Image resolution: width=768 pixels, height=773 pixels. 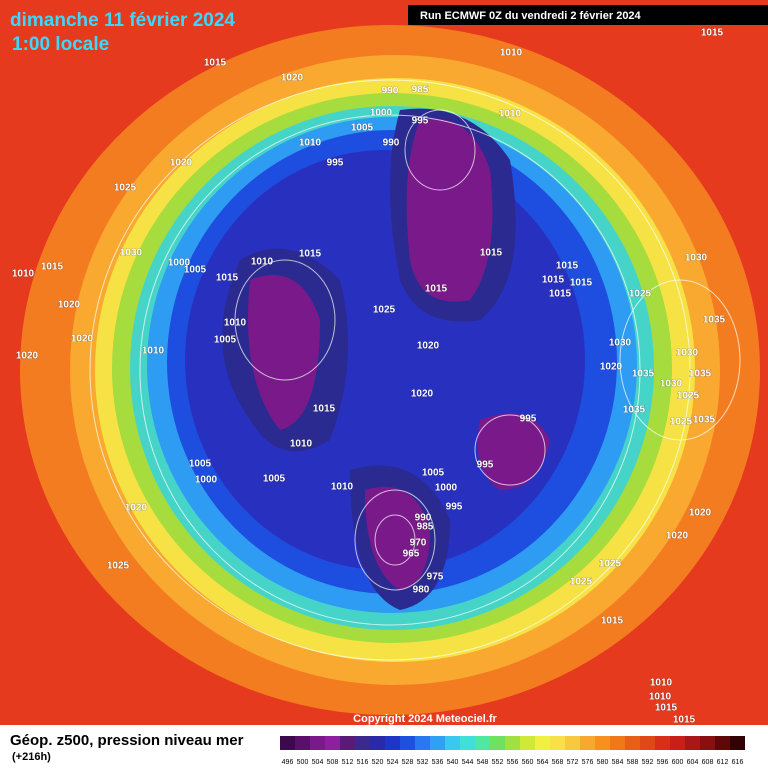 What do you see at coordinates (378, 762) in the screenshot?
I see `colorbar-label: 520` at bounding box center [378, 762].